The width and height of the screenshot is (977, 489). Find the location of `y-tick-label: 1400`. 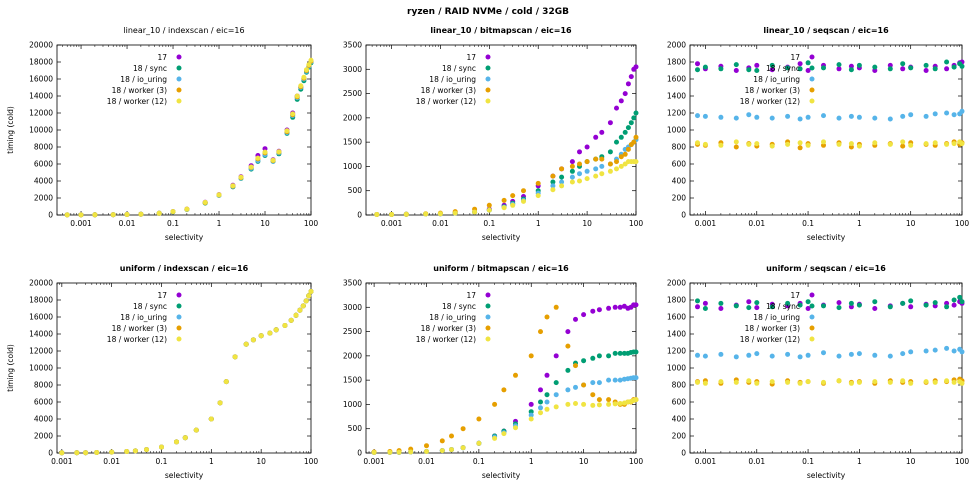

y-tick-label: 1400 is located at coordinates (676, 334).